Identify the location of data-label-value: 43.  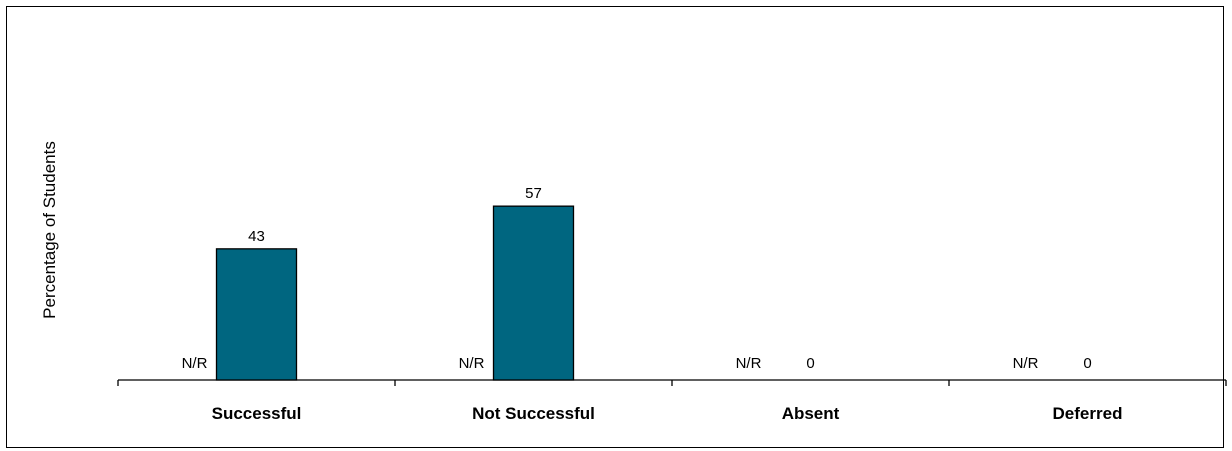
(256, 236).